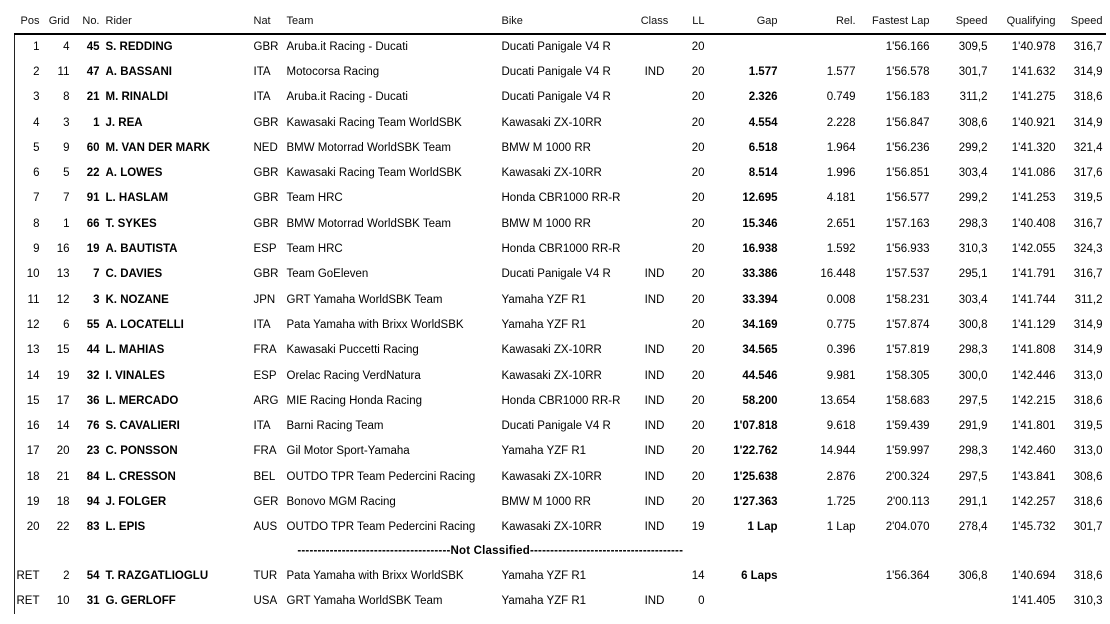 Image resolution: width=1110 pixels, height=624 pixels. I want to click on cell-laps: 14, so click(698, 575).